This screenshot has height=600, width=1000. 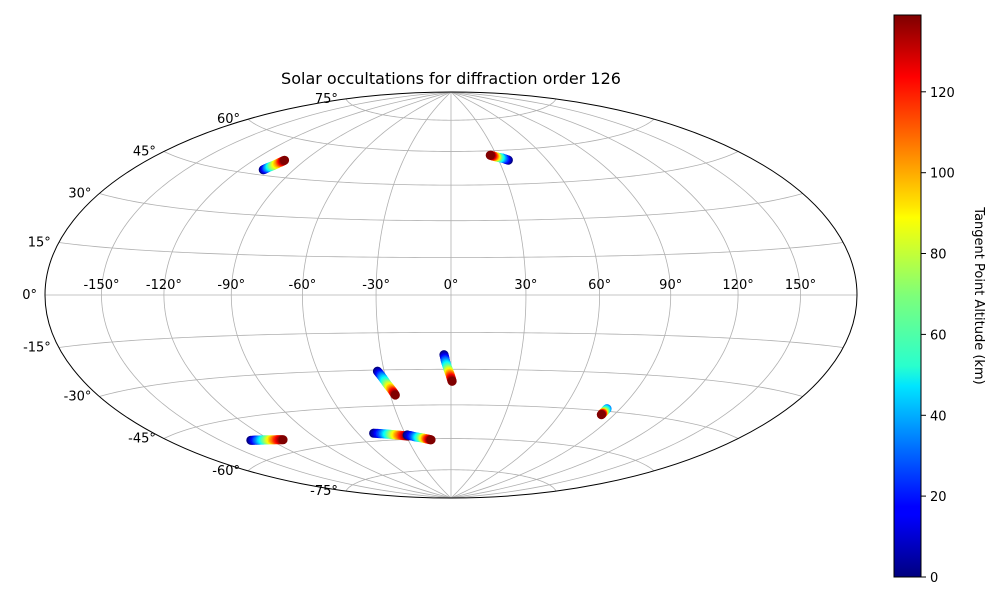 I want to click on colorbar-ticks: 0 20 40 60 80 100 120, so click(x=938, y=336).